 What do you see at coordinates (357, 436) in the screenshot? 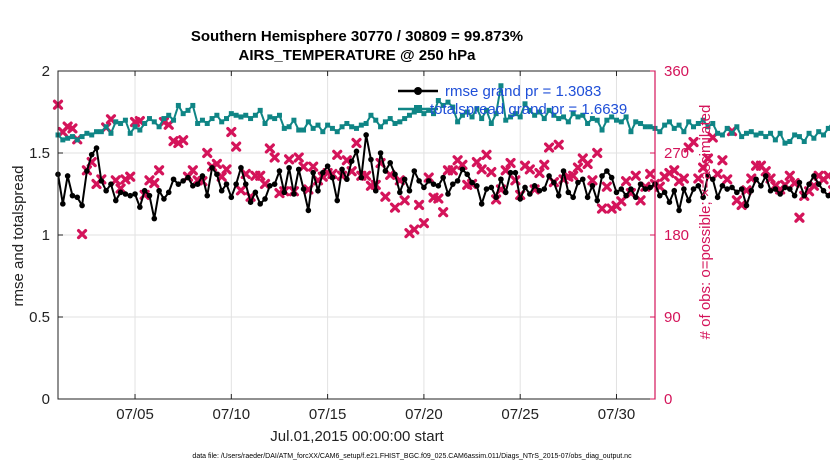
I see `x-axis-label: Jul.01,2015 00:00:00 start` at bounding box center [357, 436].